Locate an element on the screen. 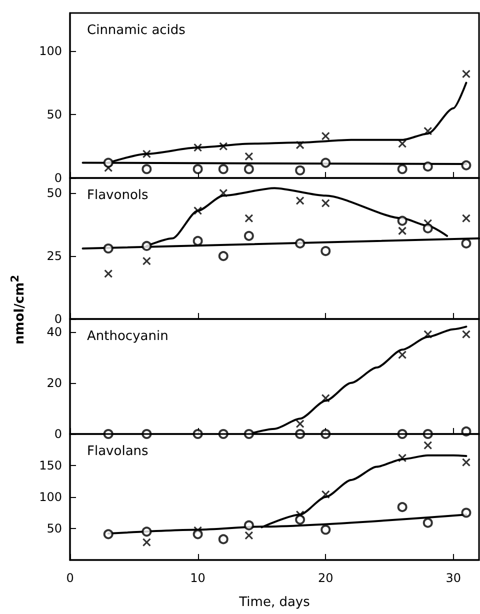  x-tick-label: 20 is located at coordinates (326, 578).